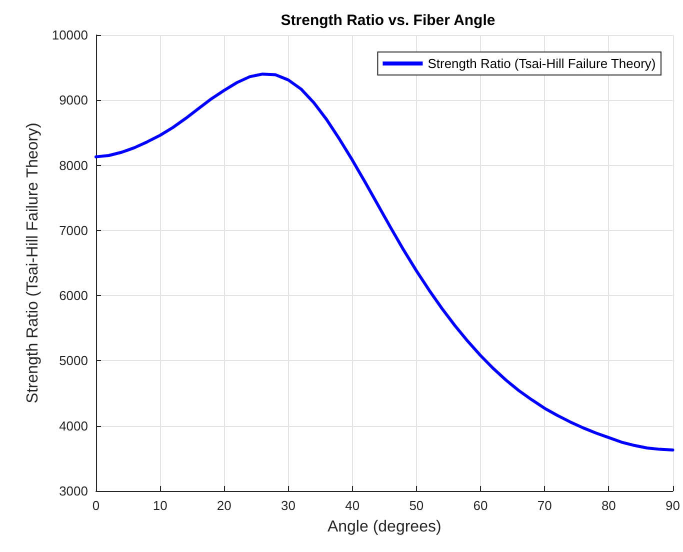  Describe the element at coordinates (73, 230) in the screenshot. I see `y-tick-label: 7000` at that location.